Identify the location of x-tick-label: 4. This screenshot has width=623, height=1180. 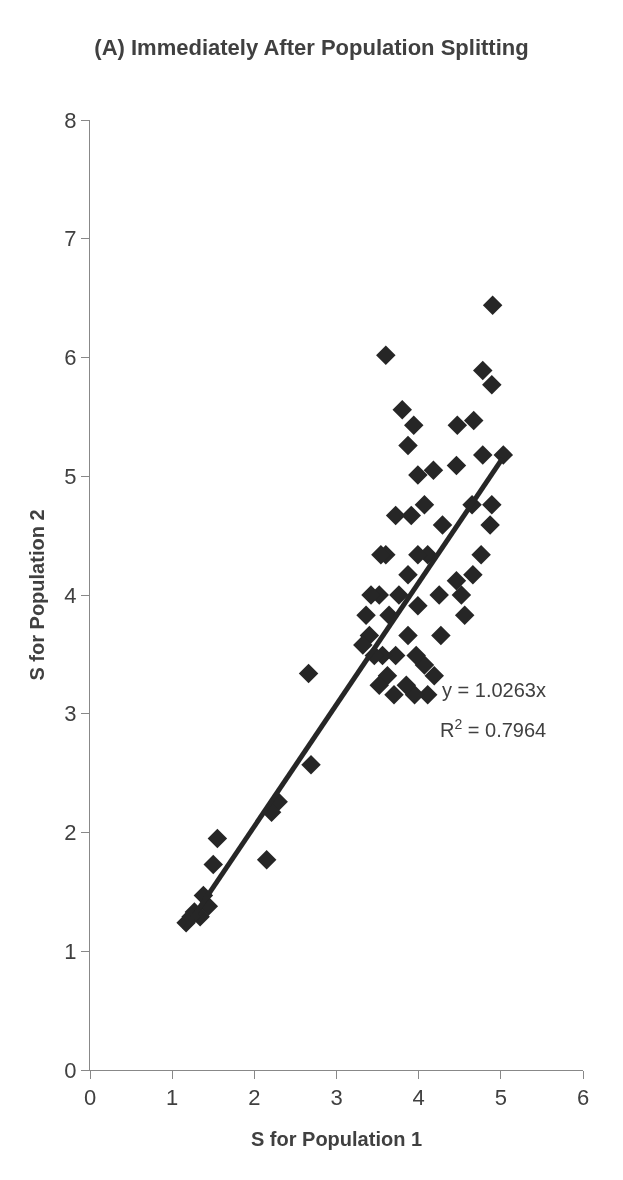
(418, 1098).